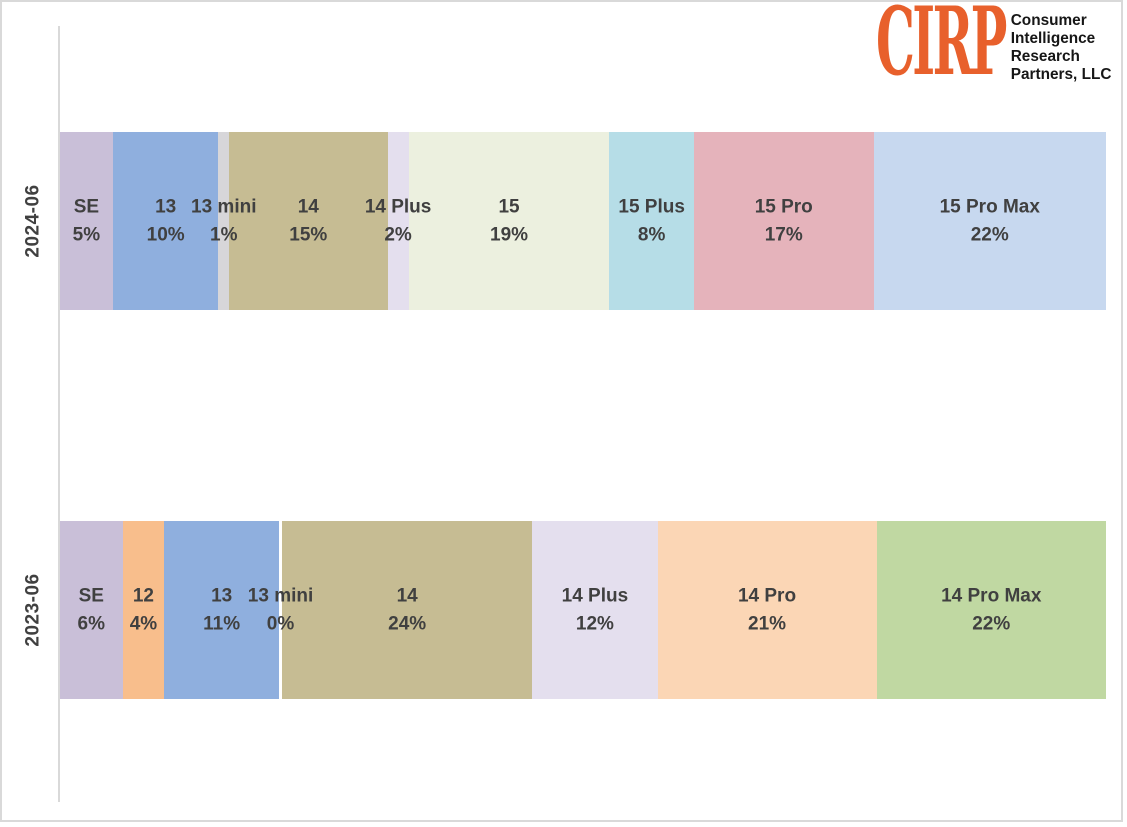 This screenshot has height=827, width=1127. Describe the element at coordinates (91, 623) in the screenshot. I see `segment-percentage: 6%` at that location.